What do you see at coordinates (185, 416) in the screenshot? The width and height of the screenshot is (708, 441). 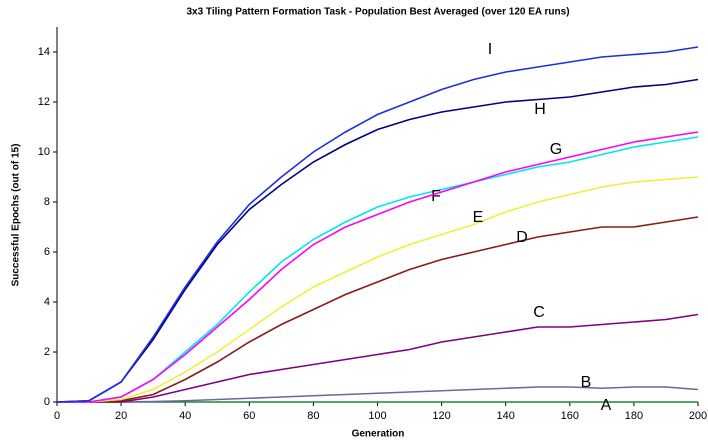 I see `x-tick-label: 40` at bounding box center [185, 416].